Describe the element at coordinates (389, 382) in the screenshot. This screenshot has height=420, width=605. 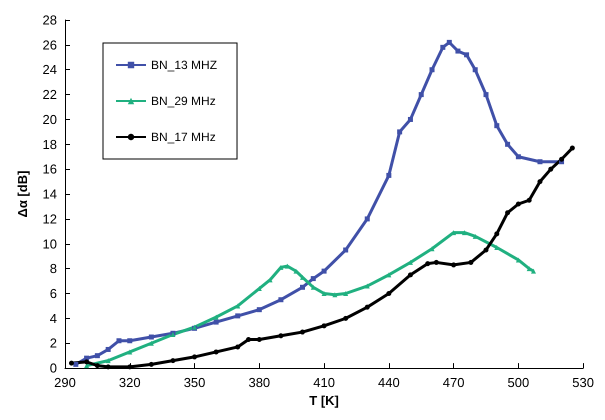
I see `x-tick-label: 440` at that location.